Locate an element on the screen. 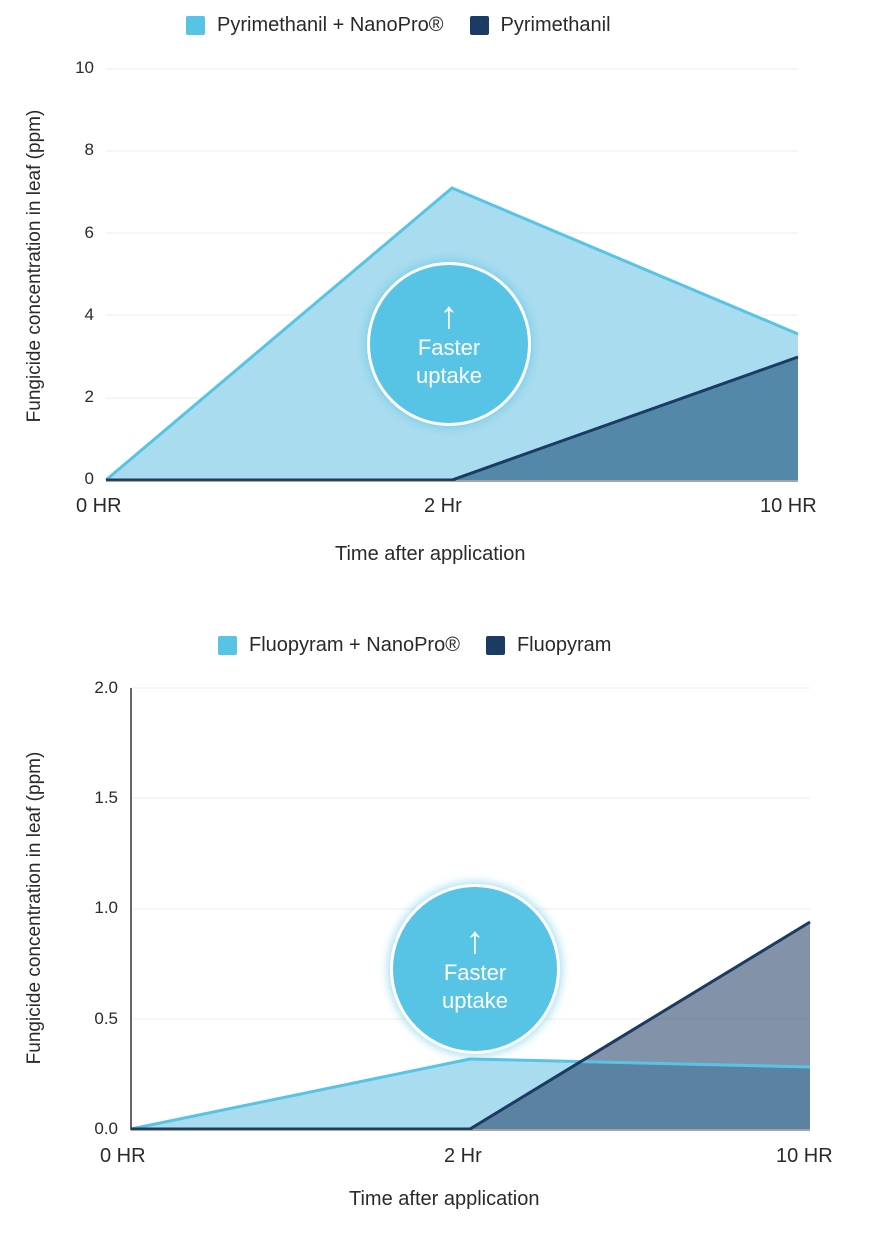 The image size is (873, 1239). legend: Fluopyram + NanoPro® Fluopyram is located at coordinates (427, 645).